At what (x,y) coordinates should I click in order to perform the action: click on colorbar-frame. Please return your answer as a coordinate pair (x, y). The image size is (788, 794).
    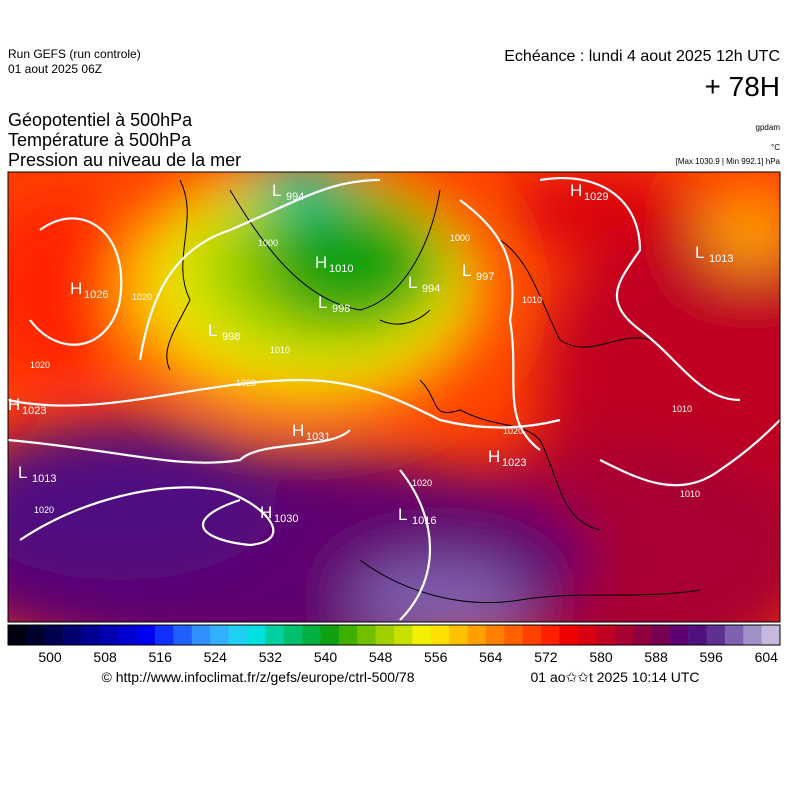
    Looking at the image, I should click on (394, 635).